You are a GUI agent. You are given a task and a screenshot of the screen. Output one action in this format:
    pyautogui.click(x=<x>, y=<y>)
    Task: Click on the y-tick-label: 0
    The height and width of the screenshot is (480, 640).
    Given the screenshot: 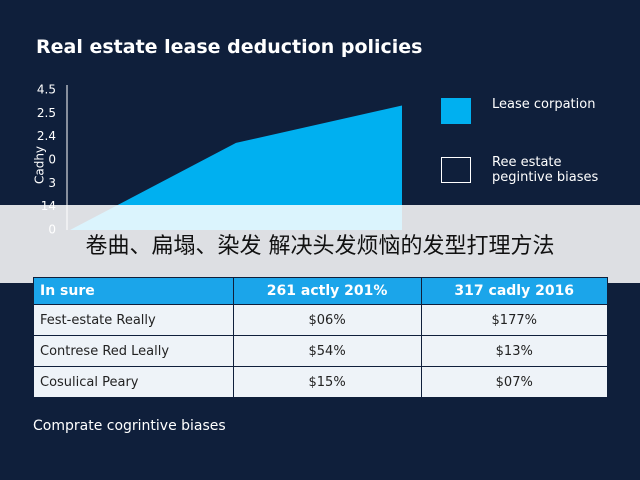 What is the action you would take?
    pyautogui.click(x=52, y=160)
    